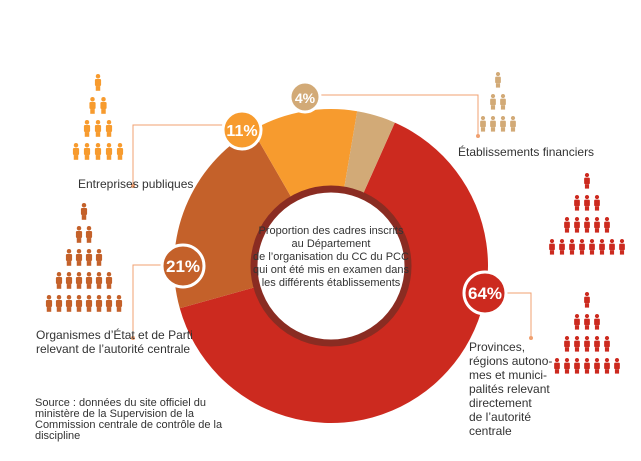 This screenshot has width=641, height=461. What do you see at coordinates (147, 301) in the screenshot?
I see `connector-organismes` at bounding box center [147, 301].